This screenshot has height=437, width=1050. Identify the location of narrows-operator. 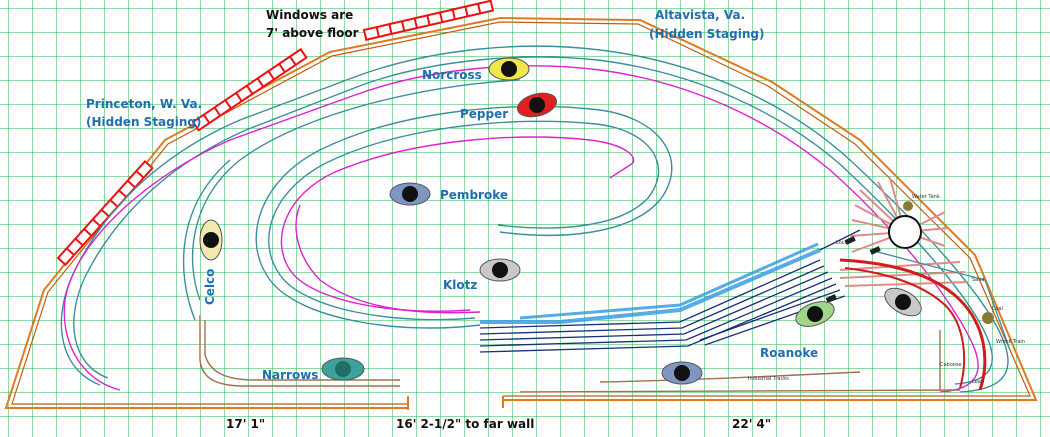
(343, 369).